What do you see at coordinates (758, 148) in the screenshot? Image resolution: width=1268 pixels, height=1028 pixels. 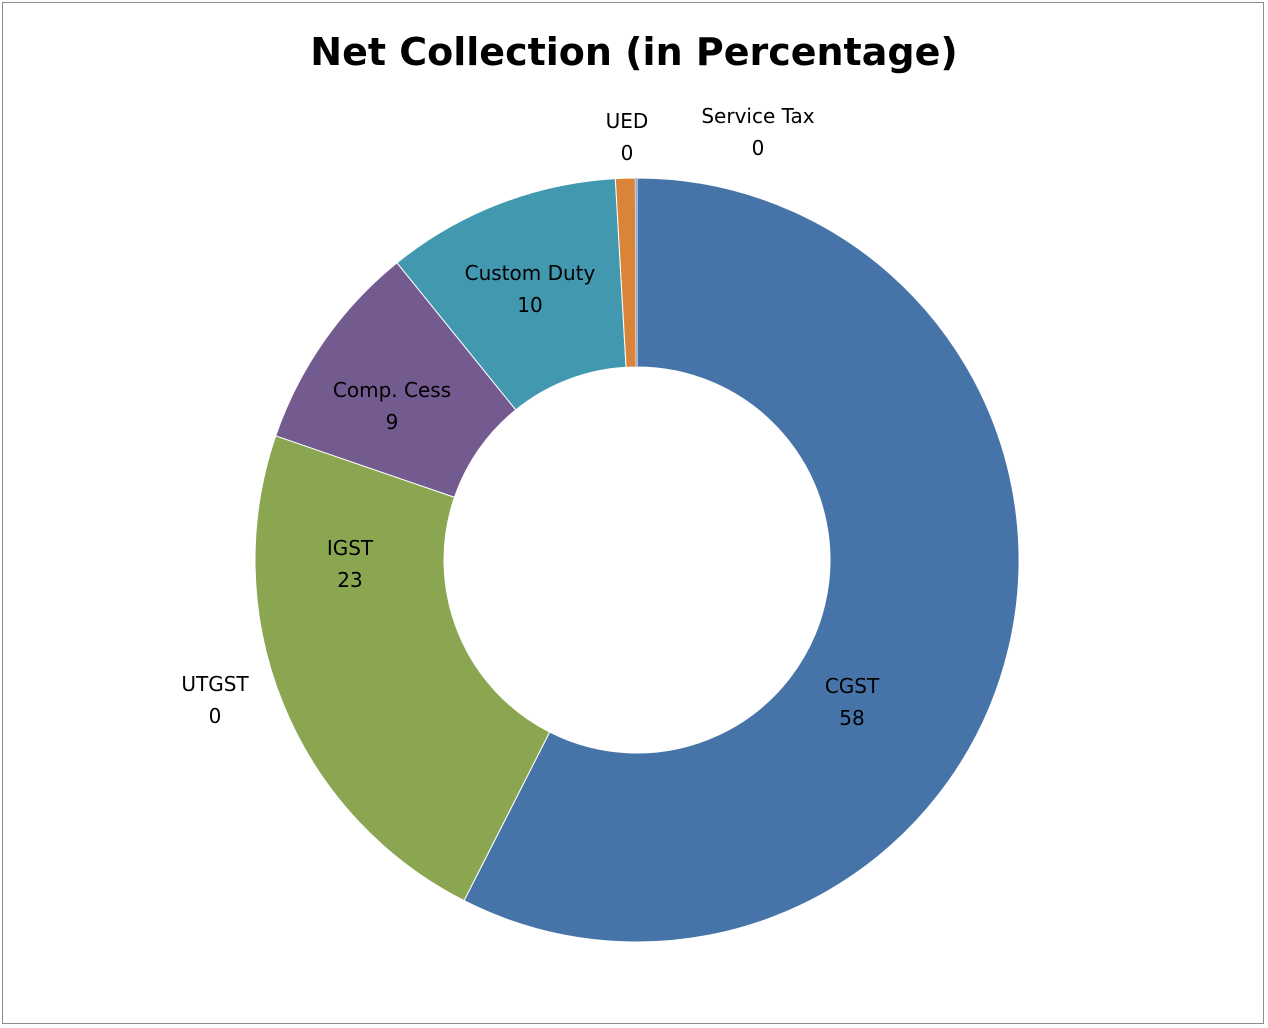 I see `data-label-service-tax-value: 0` at bounding box center [758, 148].